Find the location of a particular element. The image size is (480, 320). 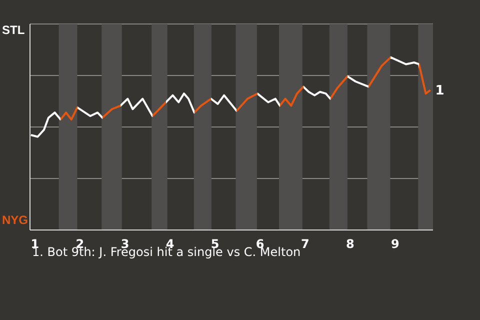

x-tick-label: 7 is located at coordinates (305, 244).